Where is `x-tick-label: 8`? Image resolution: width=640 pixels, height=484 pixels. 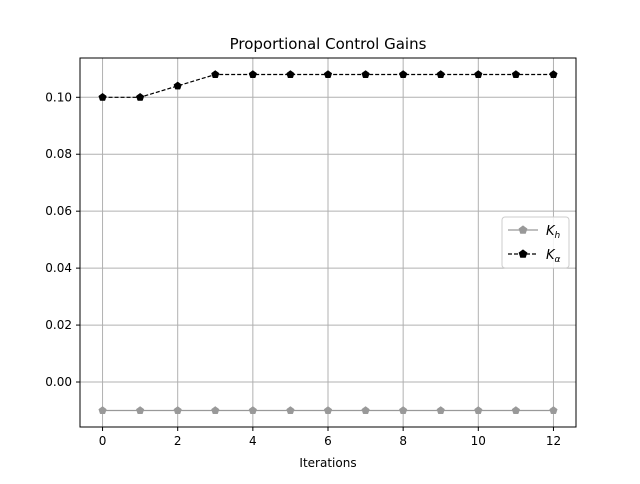
x-tick-label: 8 is located at coordinates (403, 441).